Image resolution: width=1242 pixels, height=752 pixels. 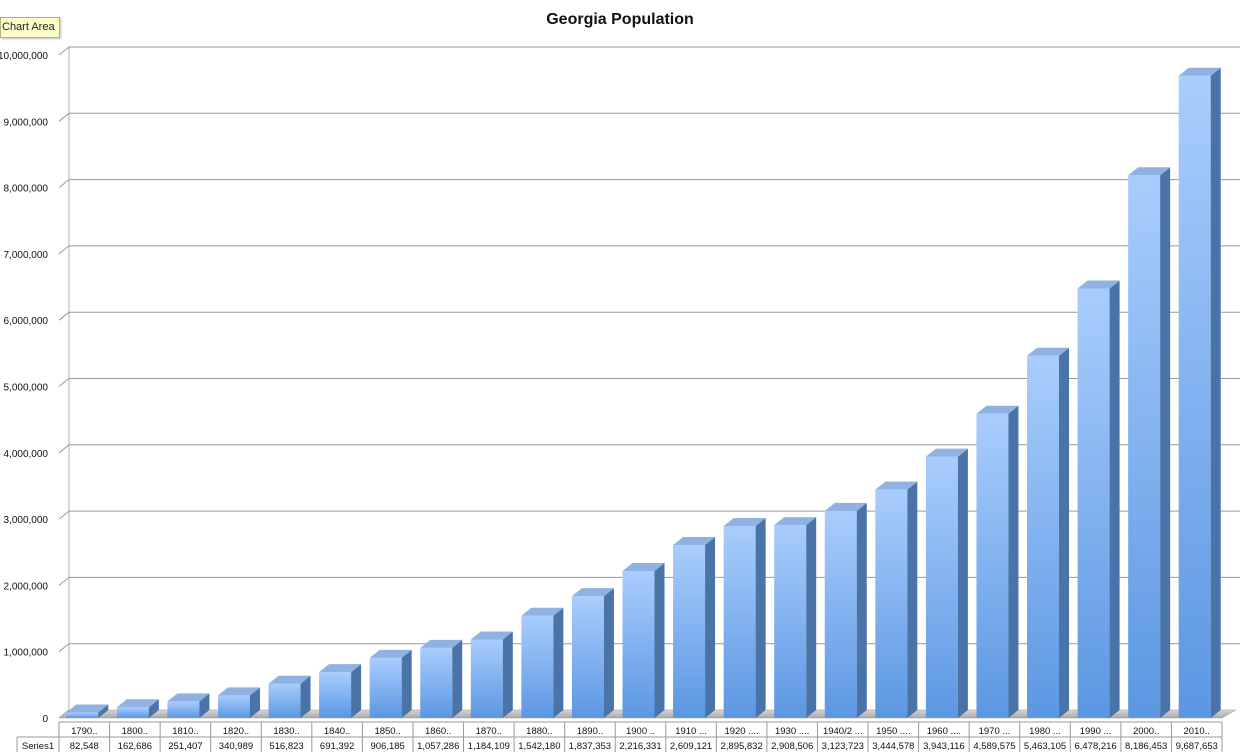 What do you see at coordinates (236, 731) in the screenshot?
I see `x-category-label: 1820..` at bounding box center [236, 731].